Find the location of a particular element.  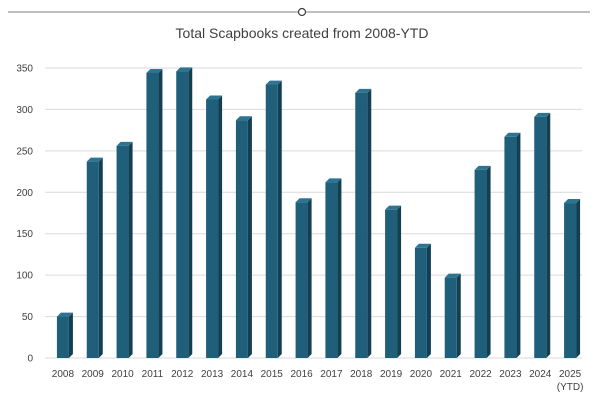

x-tick-label-2019: 2019 is located at coordinates (391, 374).